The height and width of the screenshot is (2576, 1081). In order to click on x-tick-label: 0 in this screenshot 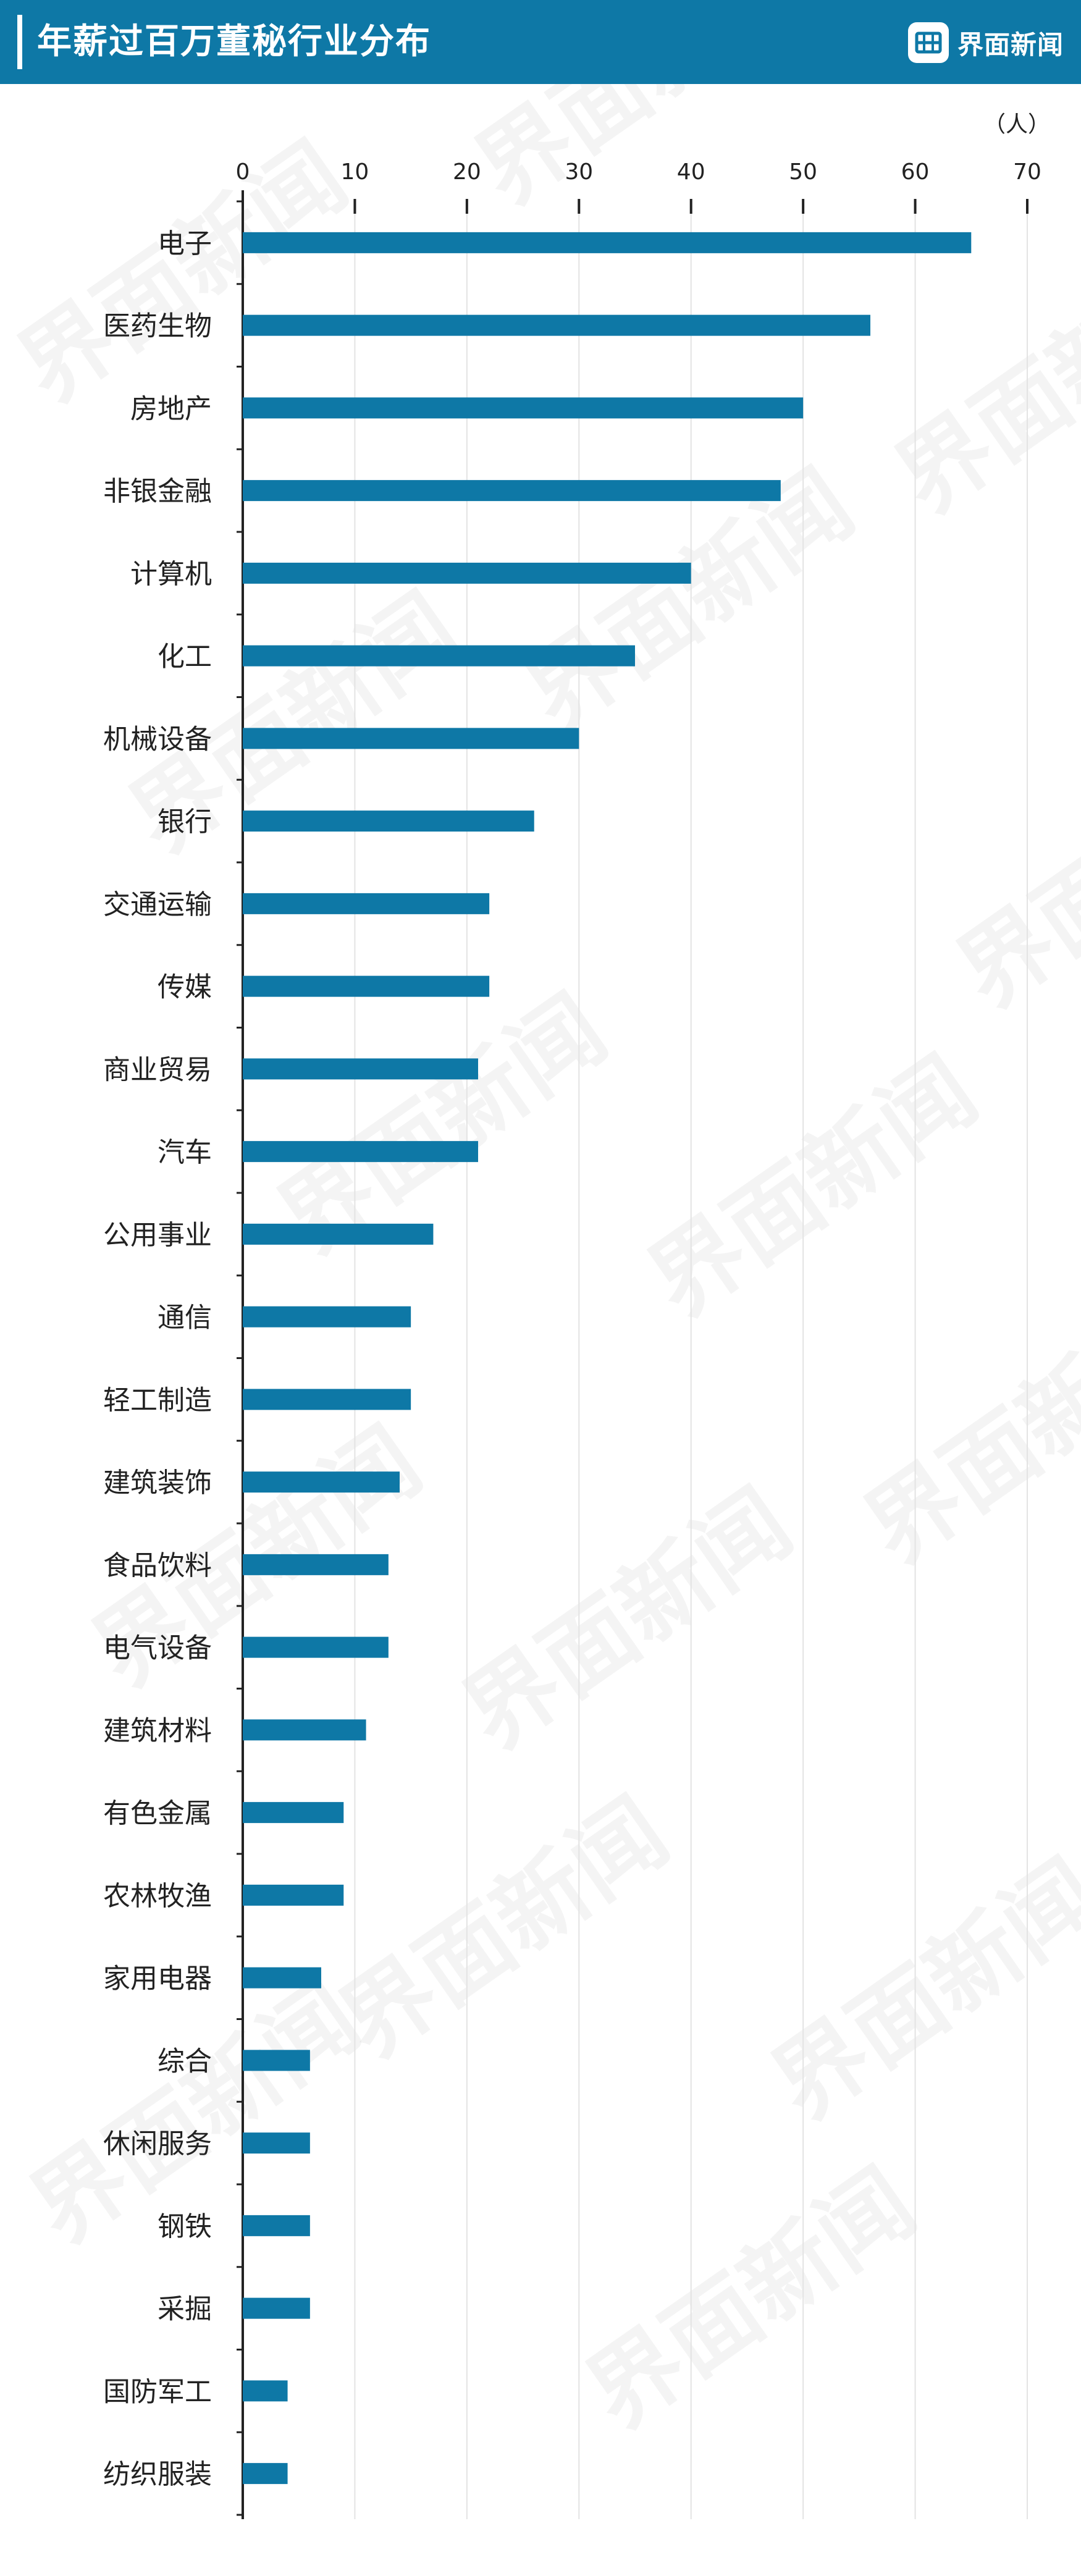, I will do `click(243, 172)`.